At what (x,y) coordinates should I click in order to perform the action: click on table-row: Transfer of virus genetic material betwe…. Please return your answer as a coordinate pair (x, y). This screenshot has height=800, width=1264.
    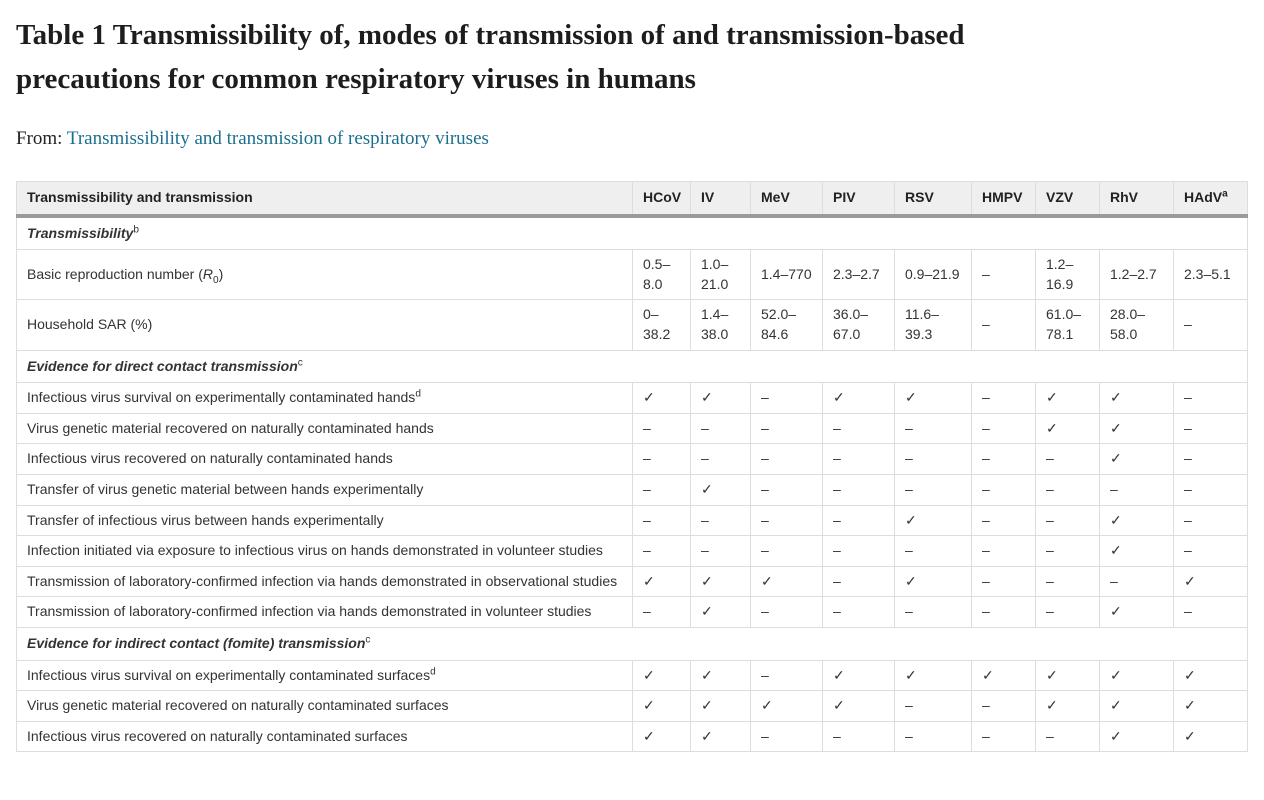
    Looking at the image, I should click on (632, 489).